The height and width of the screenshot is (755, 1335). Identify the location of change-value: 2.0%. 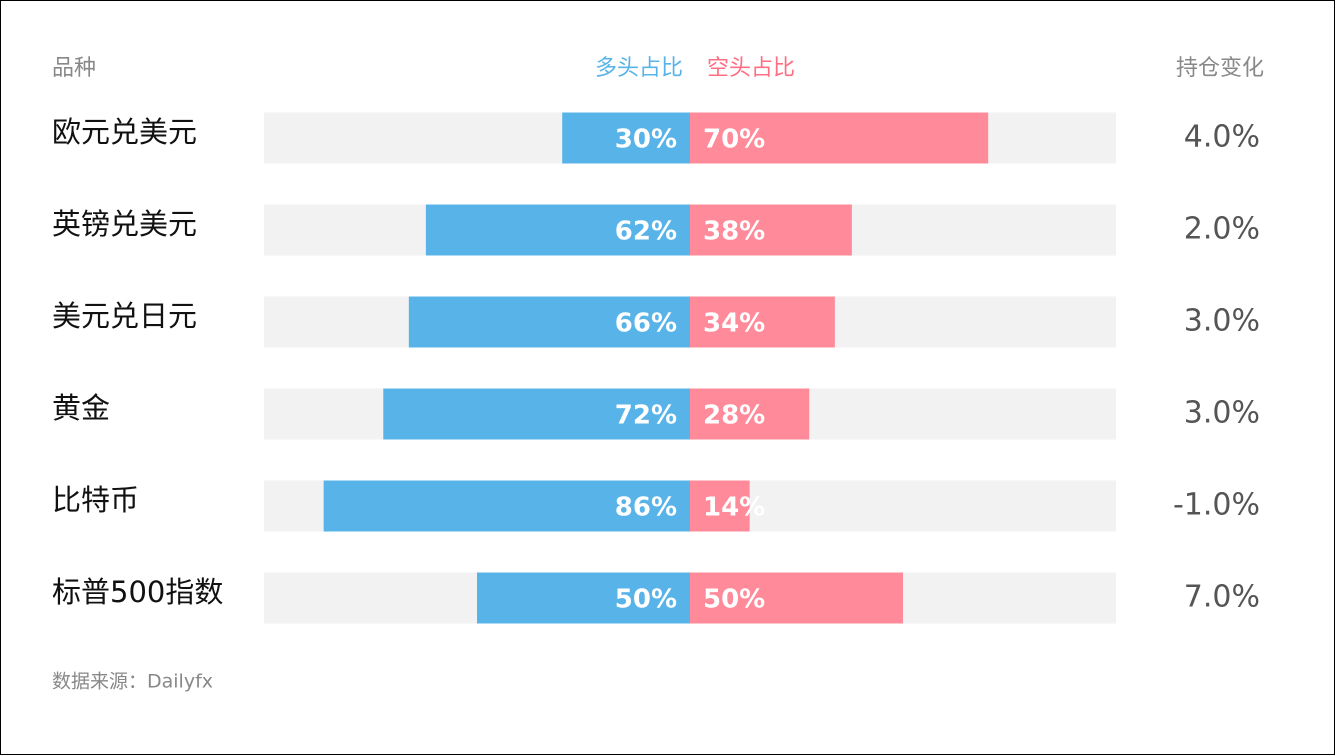
(1222, 229).